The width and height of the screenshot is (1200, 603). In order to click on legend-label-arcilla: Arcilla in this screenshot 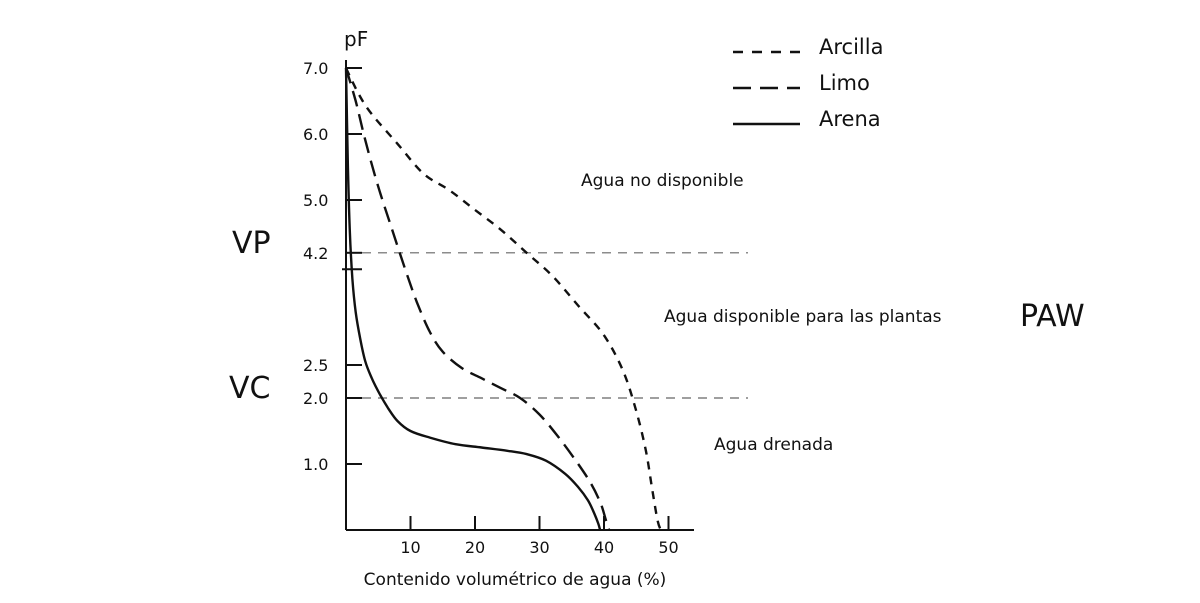, I will do `click(851, 47)`.